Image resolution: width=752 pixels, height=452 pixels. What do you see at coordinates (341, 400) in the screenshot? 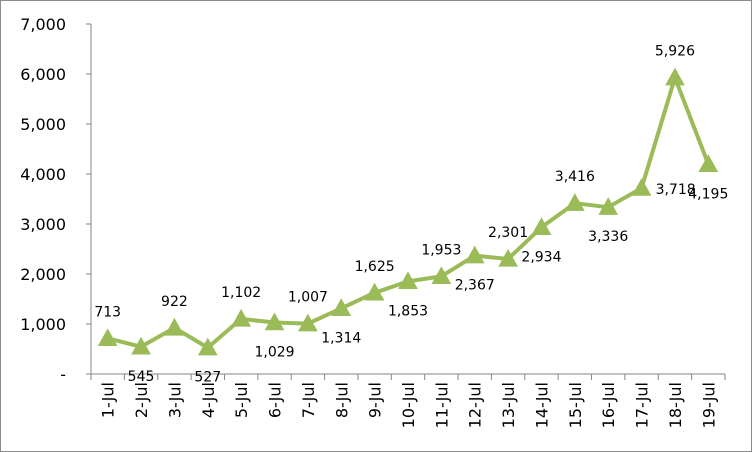
I see `x-tick-label: 8-Jul` at bounding box center [341, 400].